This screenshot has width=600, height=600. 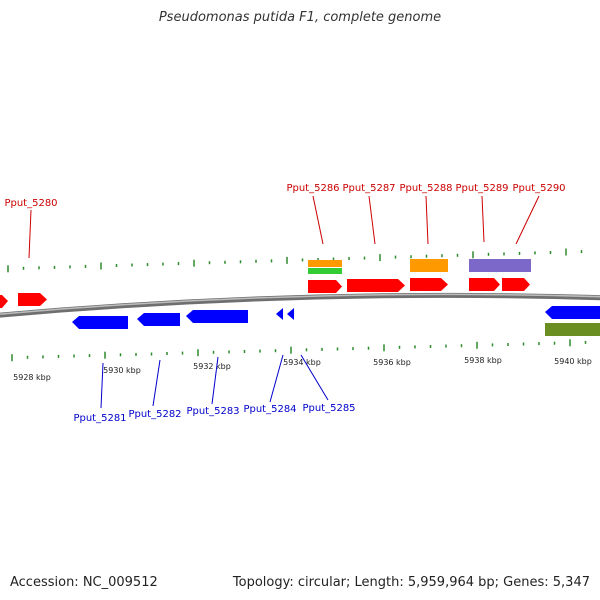 I want to click on scale-label: 5934 kbp, so click(x=302, y=362).